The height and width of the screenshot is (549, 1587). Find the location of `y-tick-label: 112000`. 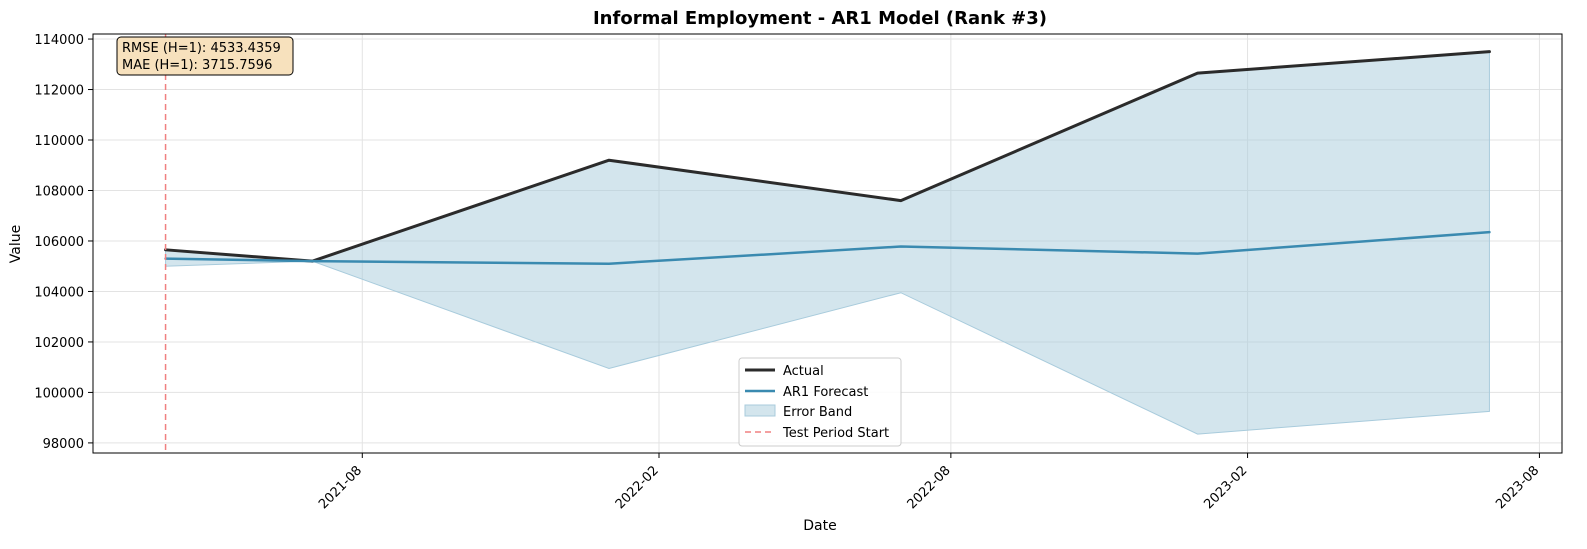

y-tick-label: 112000 is located at coordinates (59, 91).